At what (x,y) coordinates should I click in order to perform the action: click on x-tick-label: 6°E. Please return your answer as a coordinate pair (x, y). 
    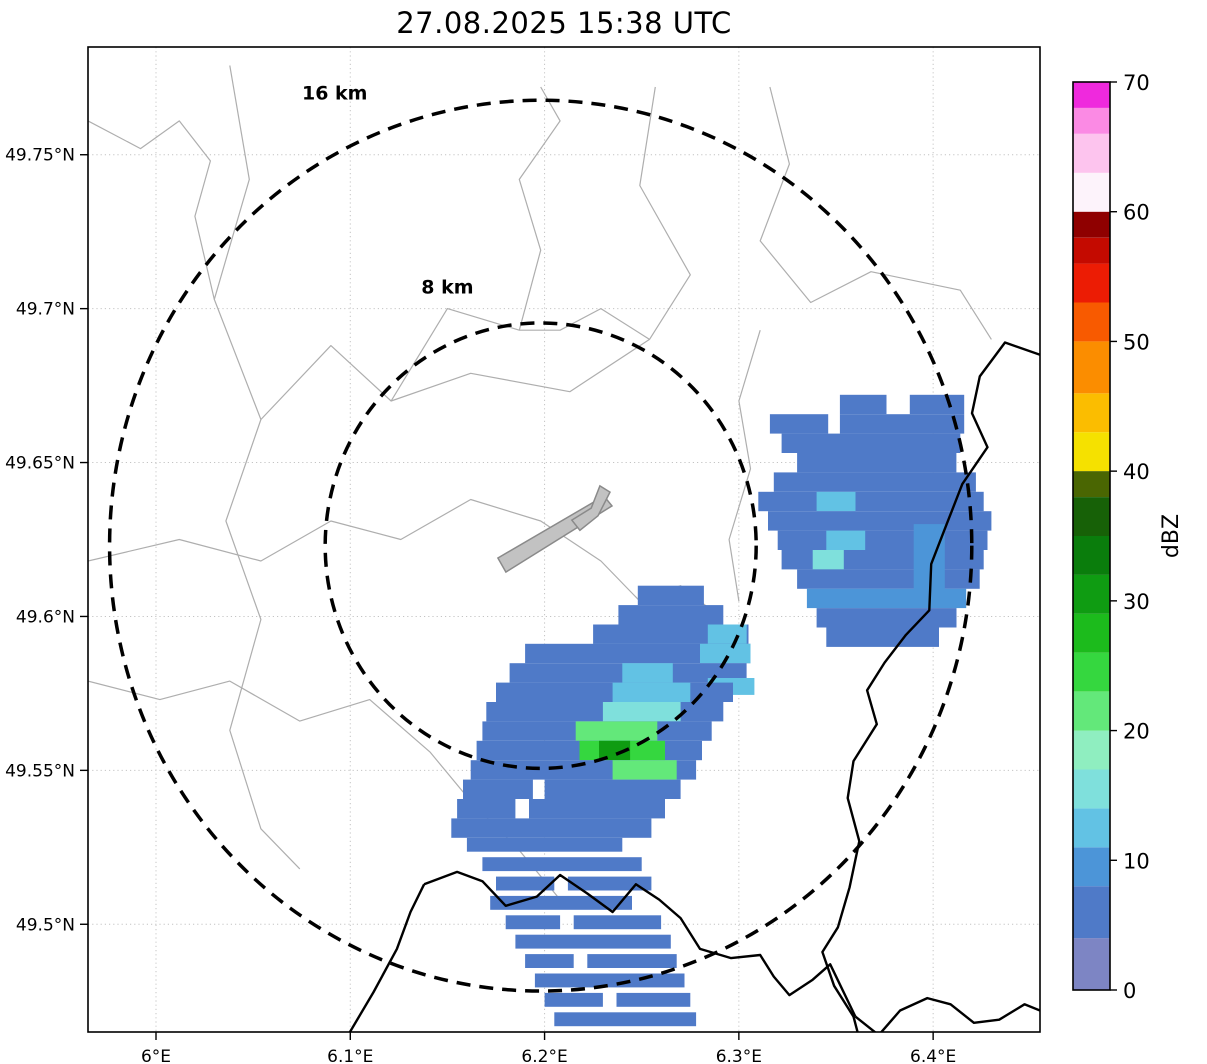
    Looking at the image, I should click on (156, 1055).